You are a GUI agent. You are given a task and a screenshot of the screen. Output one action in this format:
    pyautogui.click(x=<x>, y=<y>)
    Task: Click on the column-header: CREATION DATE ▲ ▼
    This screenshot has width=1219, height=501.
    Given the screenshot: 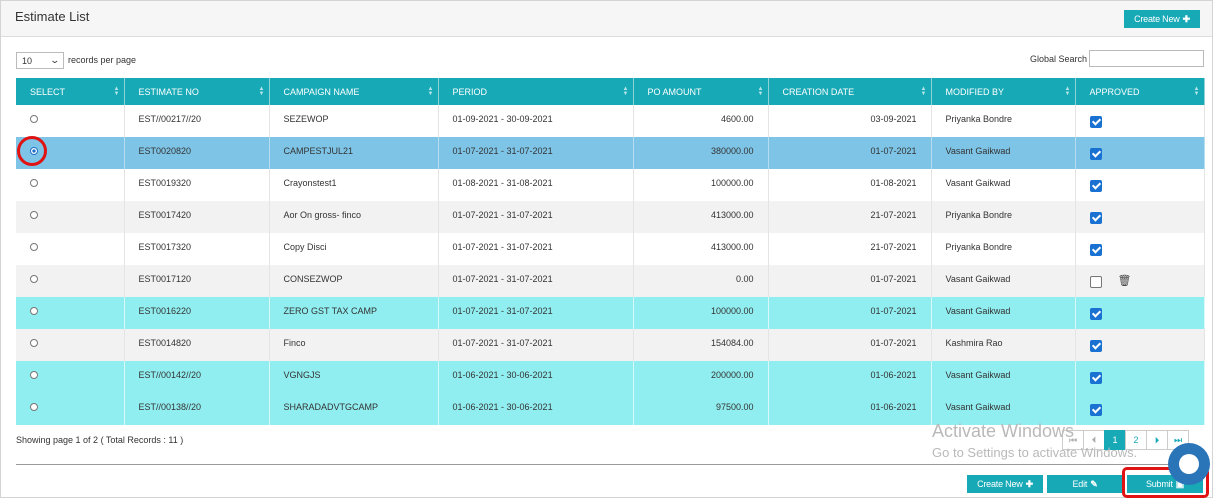 What is the action you would take?
    pyautogui.click(x=850, y=91)
    